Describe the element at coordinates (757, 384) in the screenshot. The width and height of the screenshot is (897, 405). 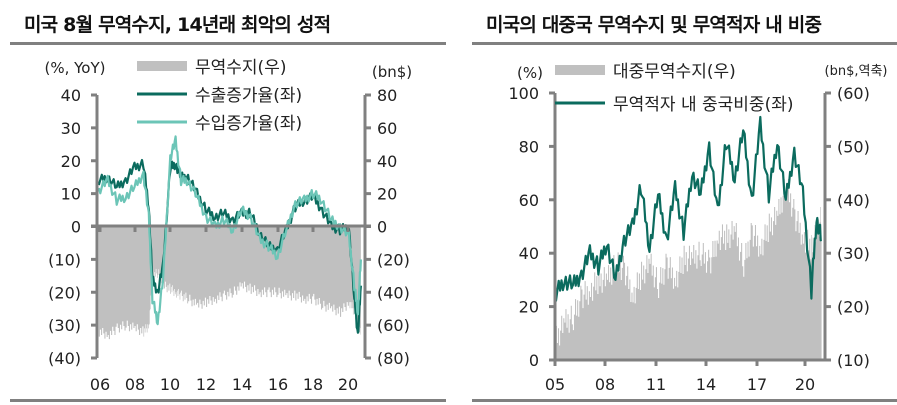
I see `svg-text: 17` at that location.